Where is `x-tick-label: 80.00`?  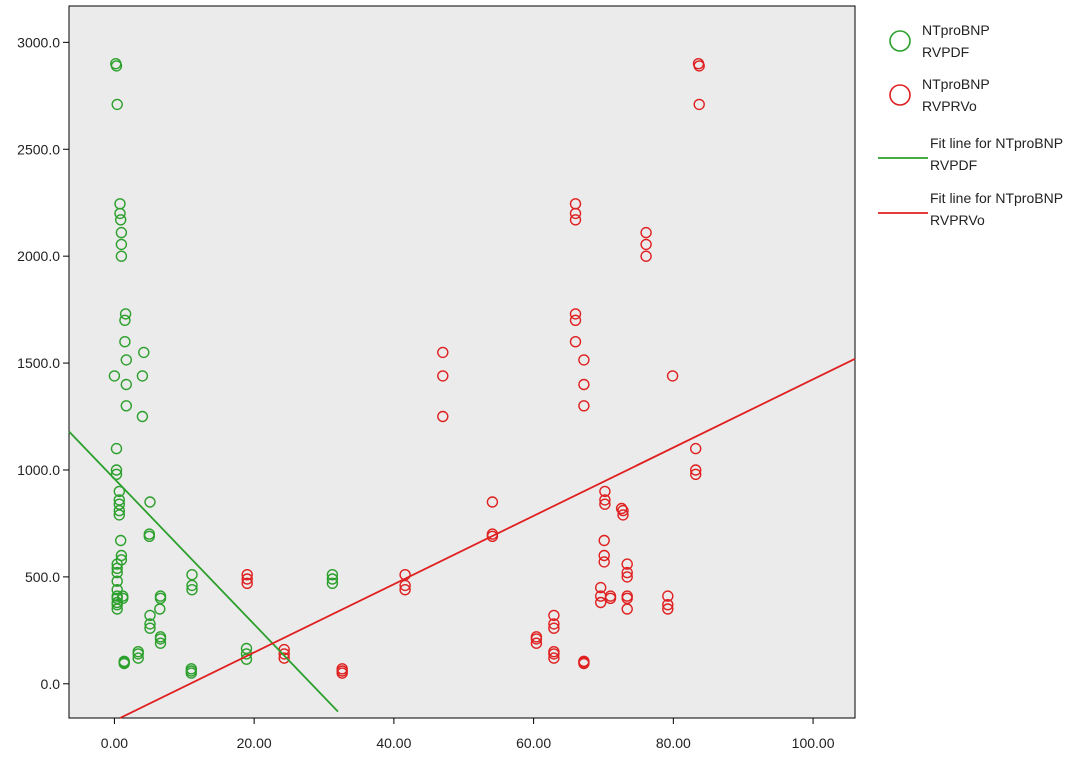 x-tick-label: 80.00 is located at coordinates (673, 743).